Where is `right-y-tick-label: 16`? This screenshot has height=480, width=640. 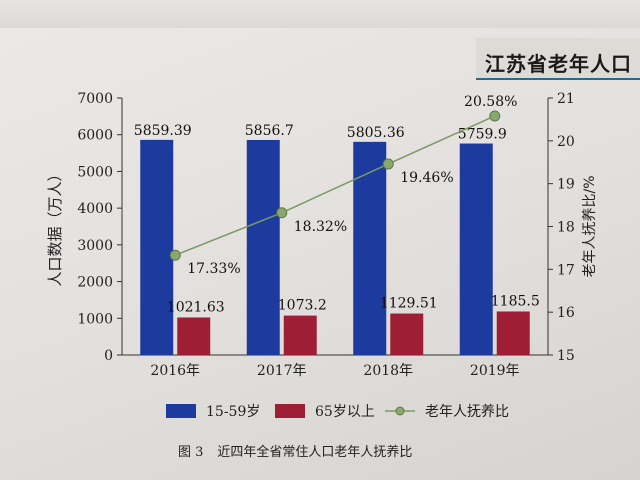
right-y-tick-label: 16 is located at coordinates (566, 313).